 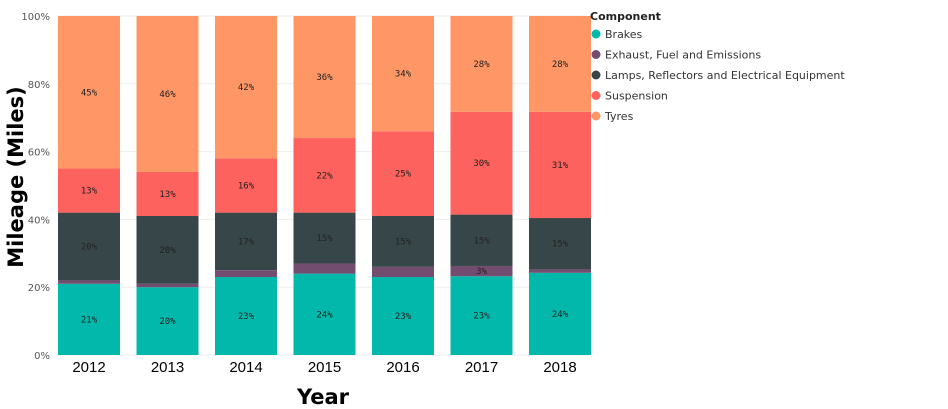 I want to click on y-tick-label: 40%, so click(x=39, y=220).